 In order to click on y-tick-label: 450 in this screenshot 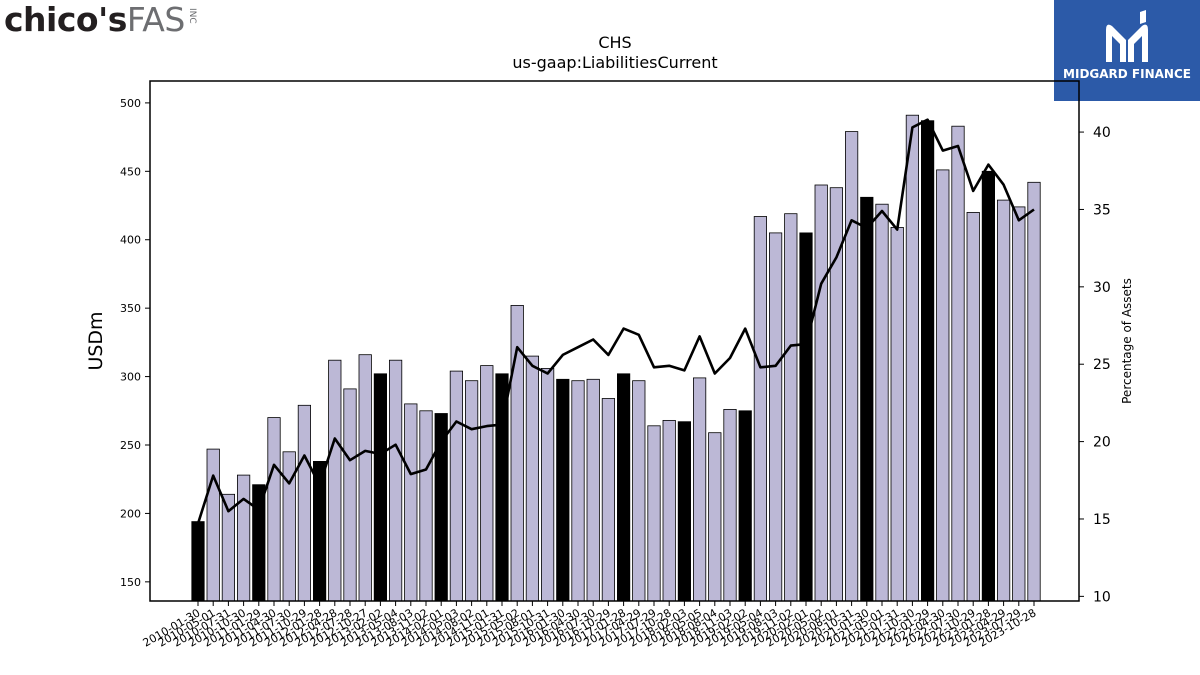, I will do `click(130, 171)`.